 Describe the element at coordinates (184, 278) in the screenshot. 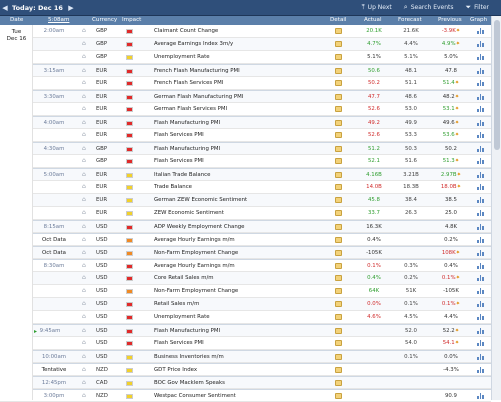

I see `event-title: Core Retail Sales m/m` at that location.